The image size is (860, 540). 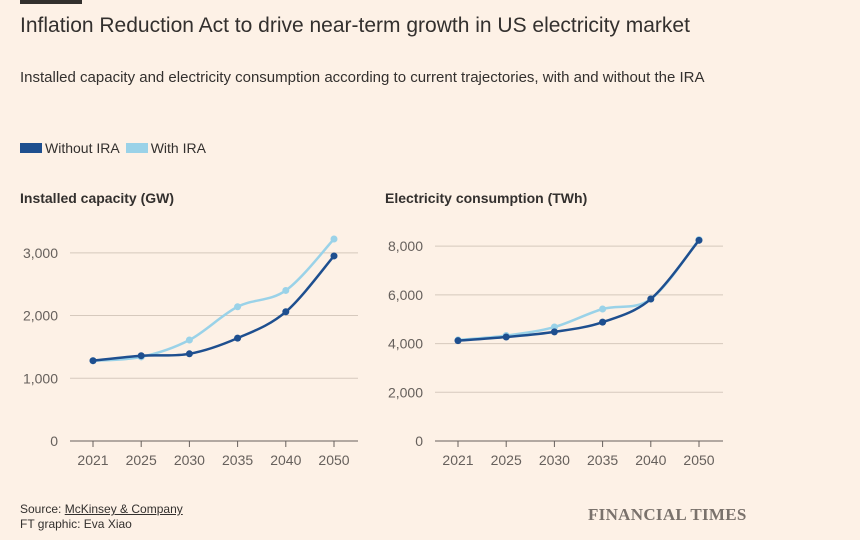 I want to click on top-accent-bar, so click(x=51, y=2).